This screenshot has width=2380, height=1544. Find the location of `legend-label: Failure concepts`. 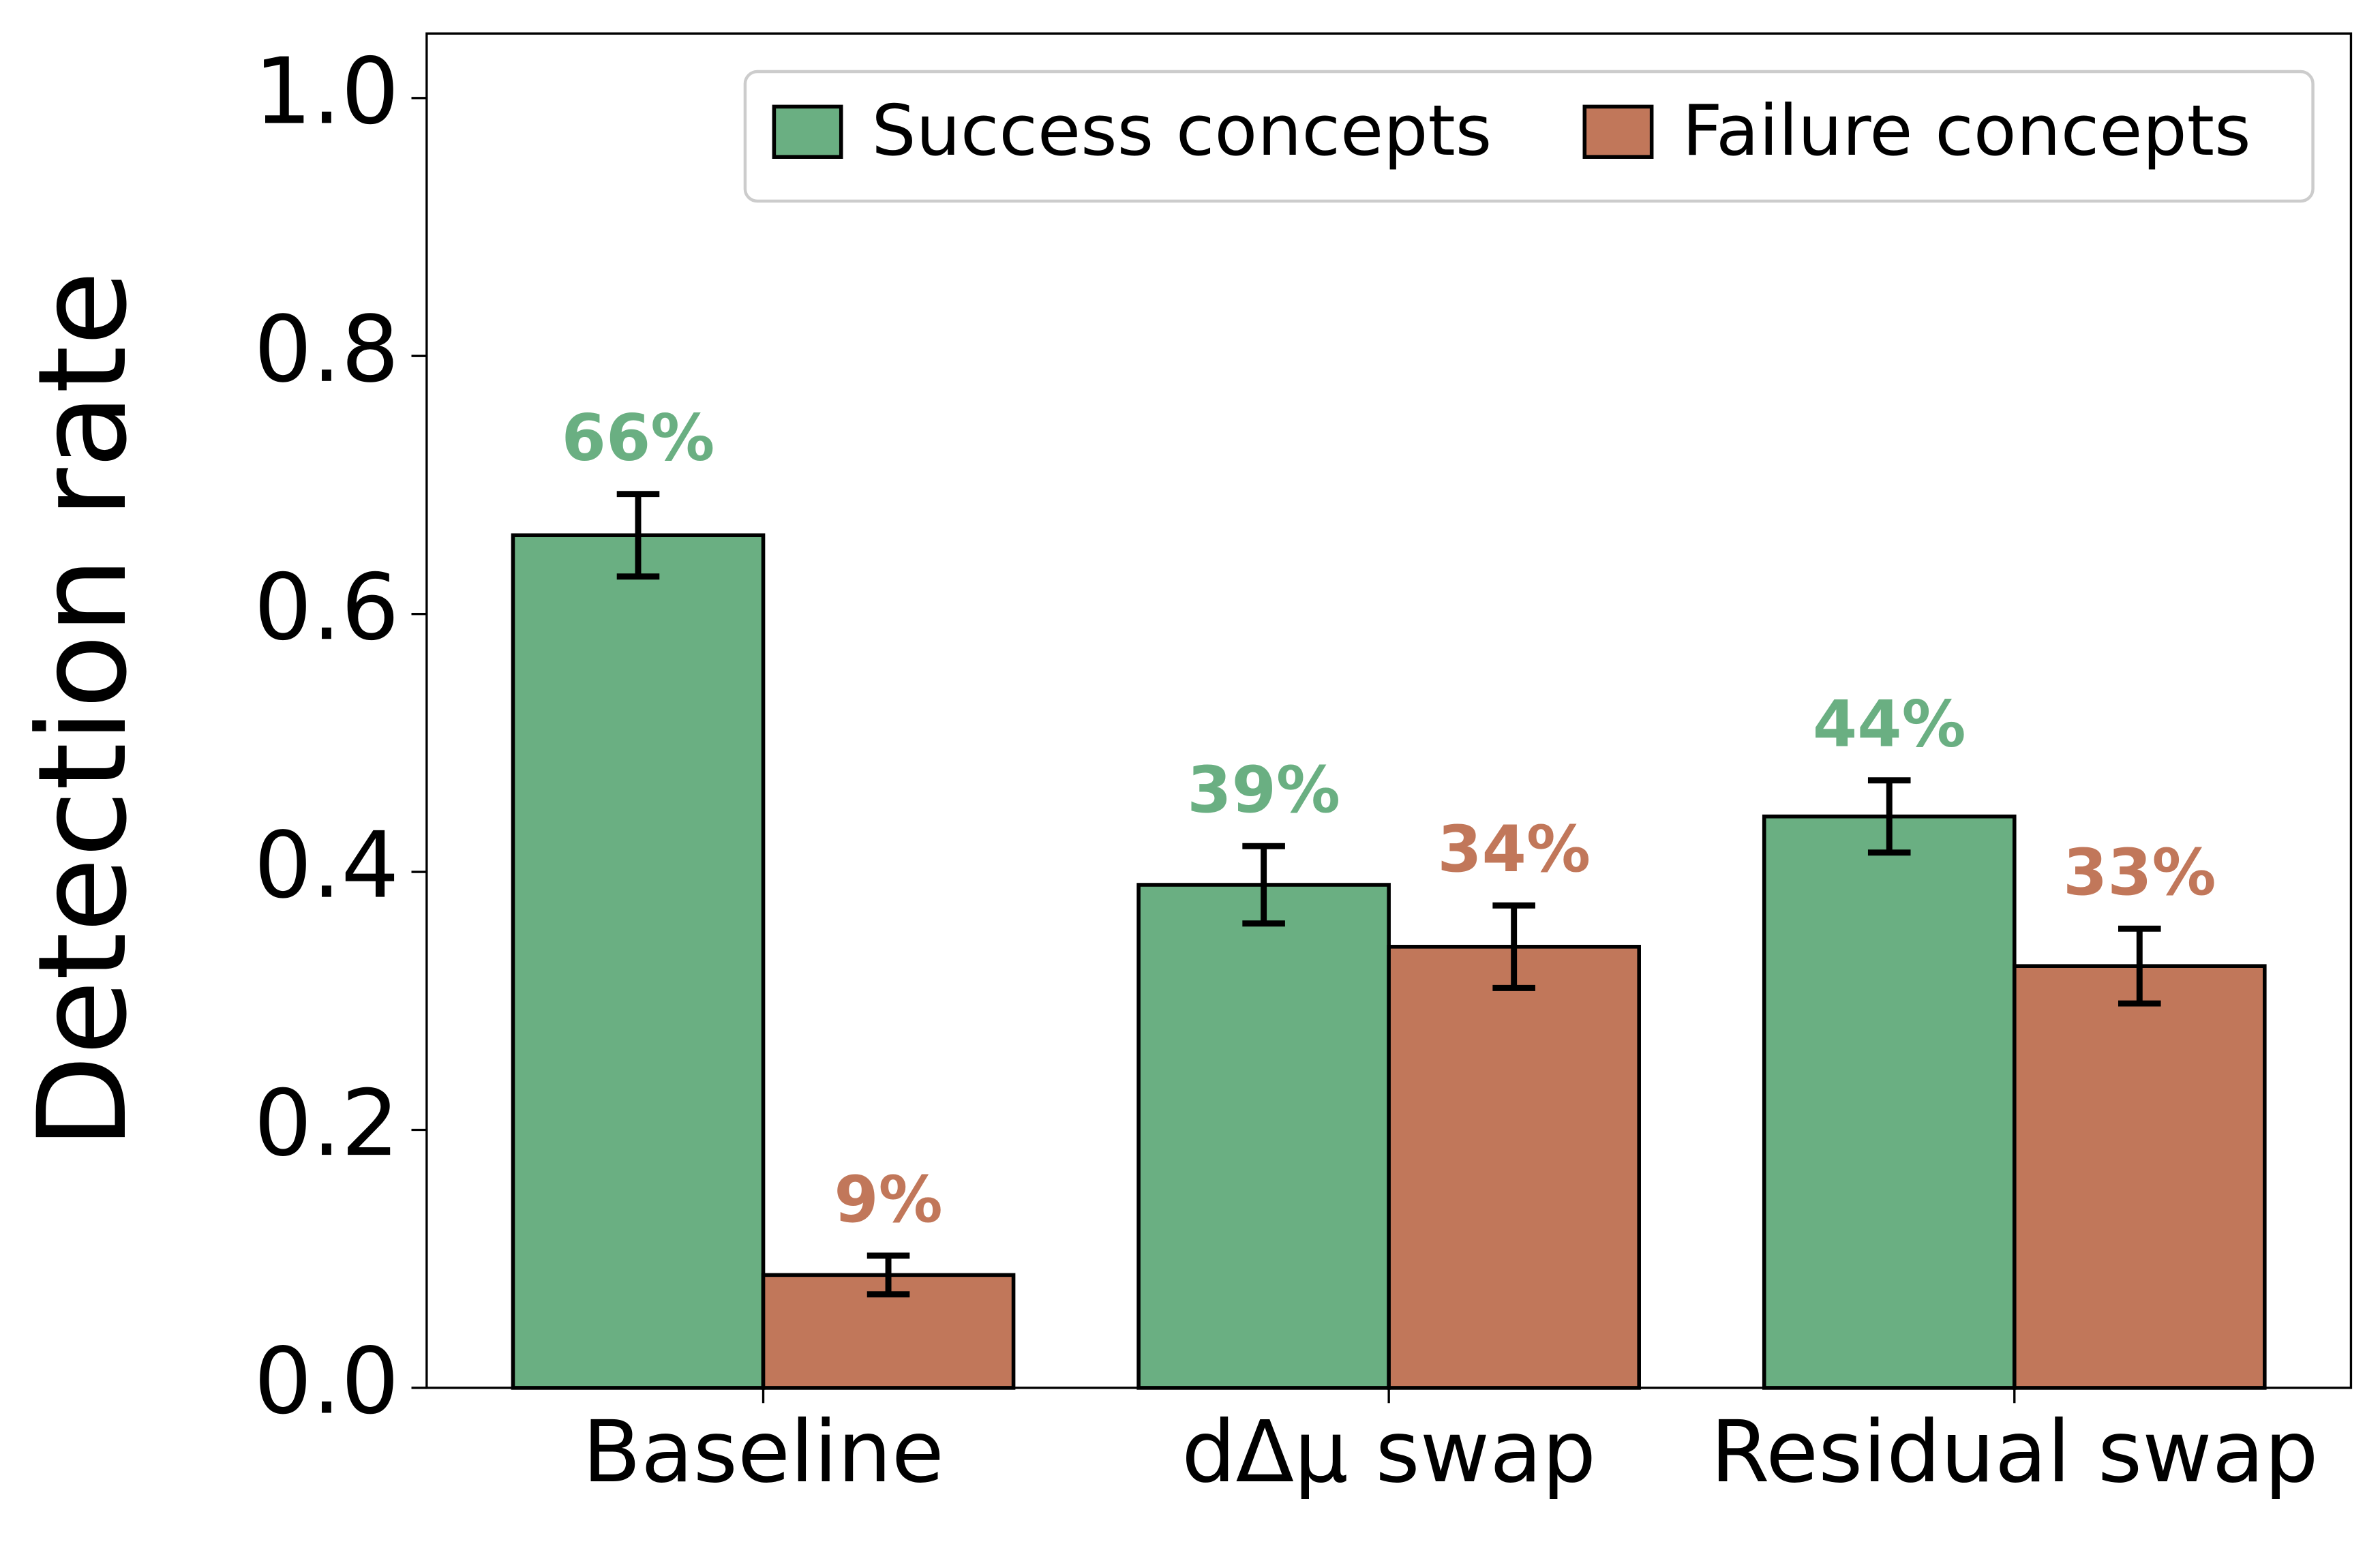

legend-label: Failure concepts is located at coordinates (1966, 131).